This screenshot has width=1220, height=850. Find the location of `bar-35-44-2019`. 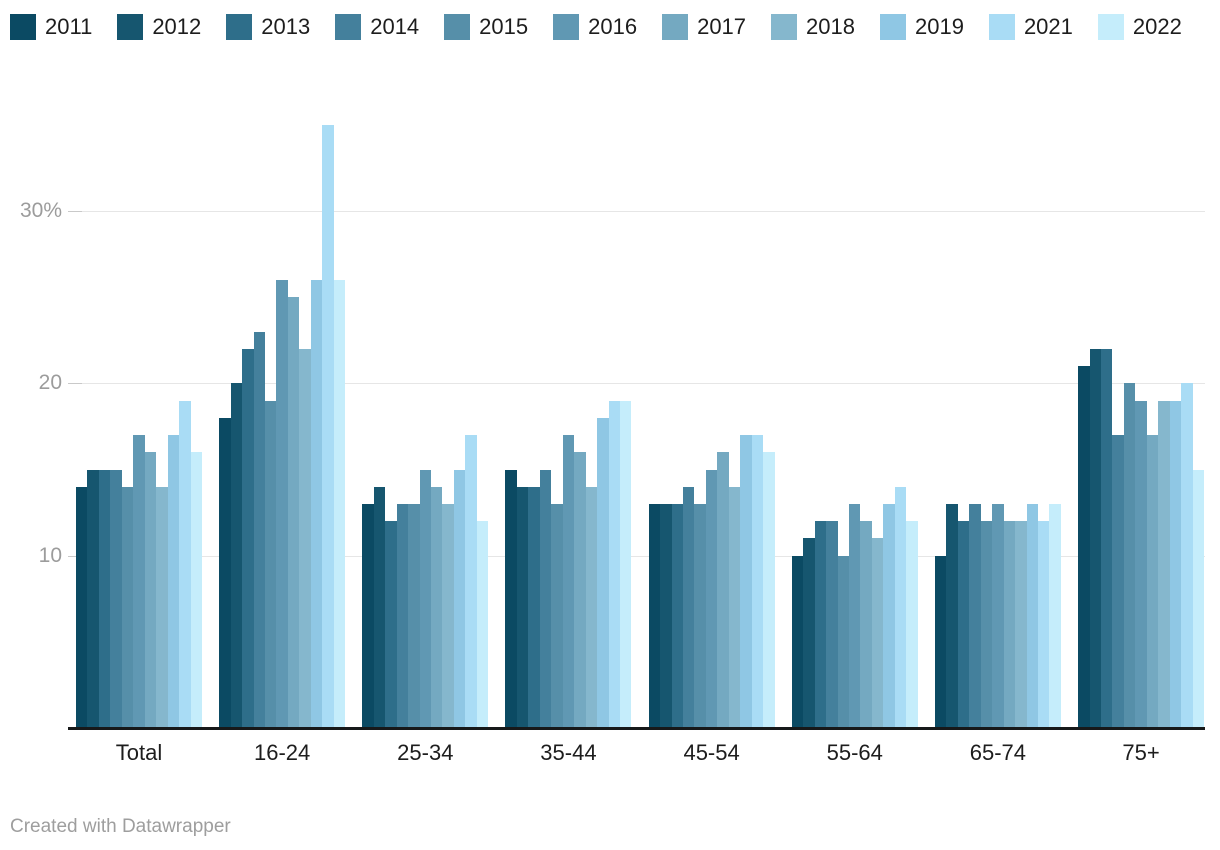

bar-35-44-2019 is located at coordinates (603, 572).